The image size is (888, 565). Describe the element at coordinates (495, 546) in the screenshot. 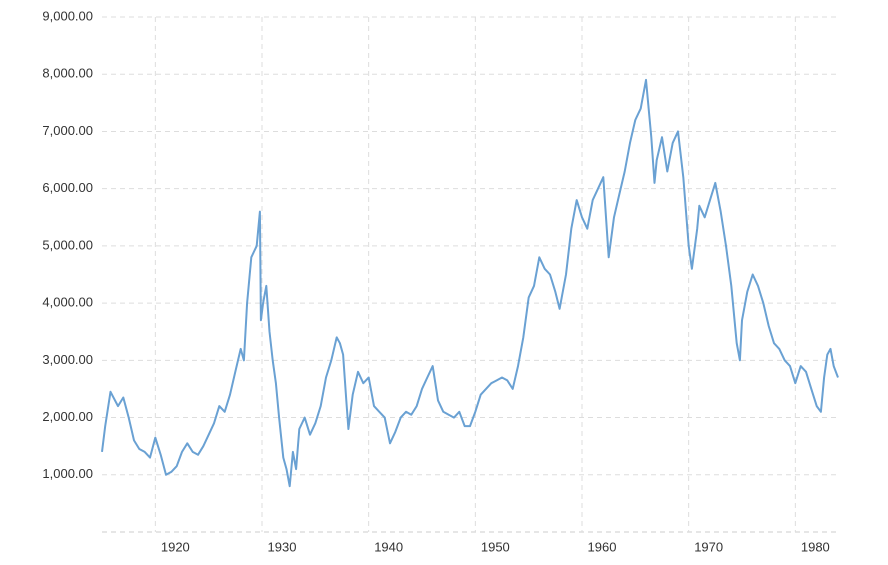

I see `x-tick-label: 1950` at that location.